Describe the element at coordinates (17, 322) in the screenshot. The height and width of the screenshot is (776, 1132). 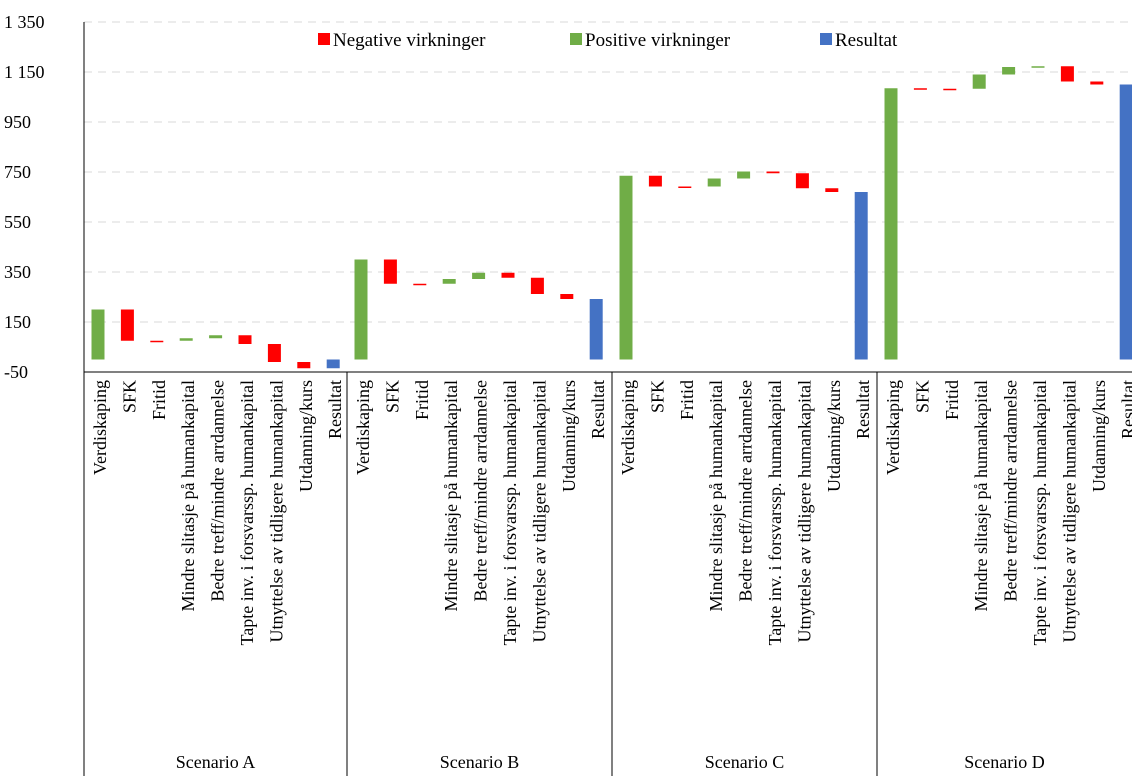
I see `y-tick-label: 150` at that location.